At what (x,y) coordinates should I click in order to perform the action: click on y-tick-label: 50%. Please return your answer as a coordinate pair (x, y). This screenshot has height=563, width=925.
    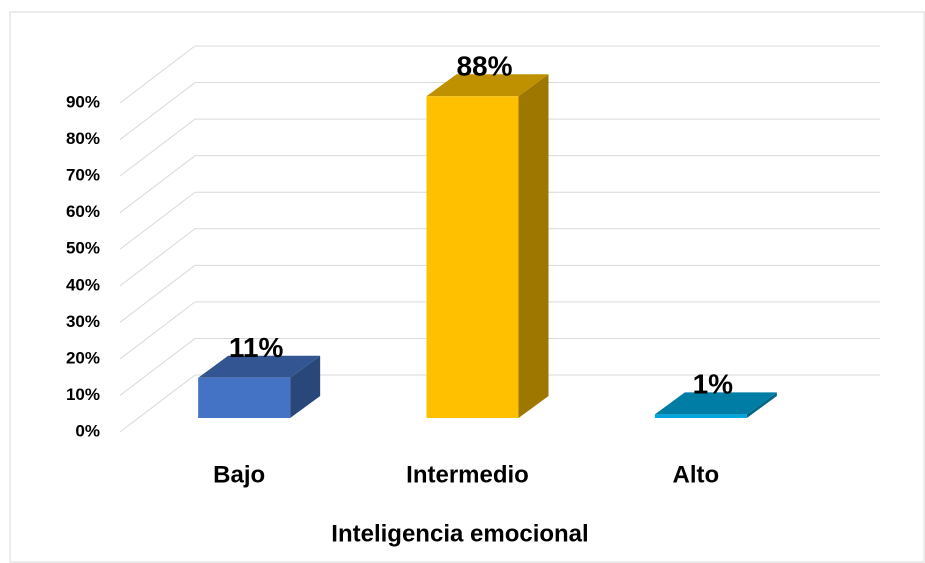
    Looking at the image, I should click on (83, 248).